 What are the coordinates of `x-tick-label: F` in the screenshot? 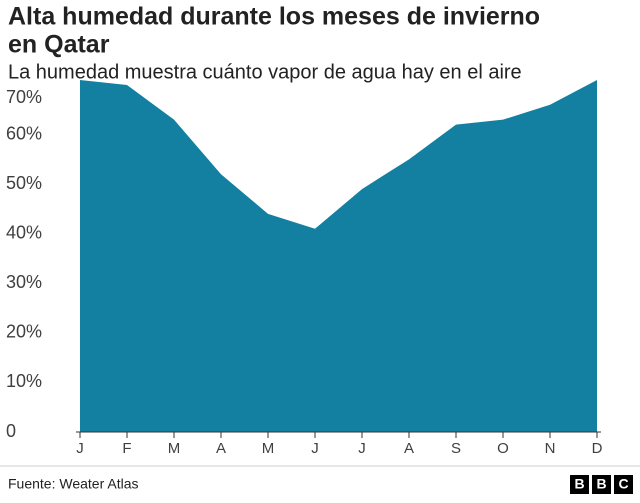 It's located at (126, 448).